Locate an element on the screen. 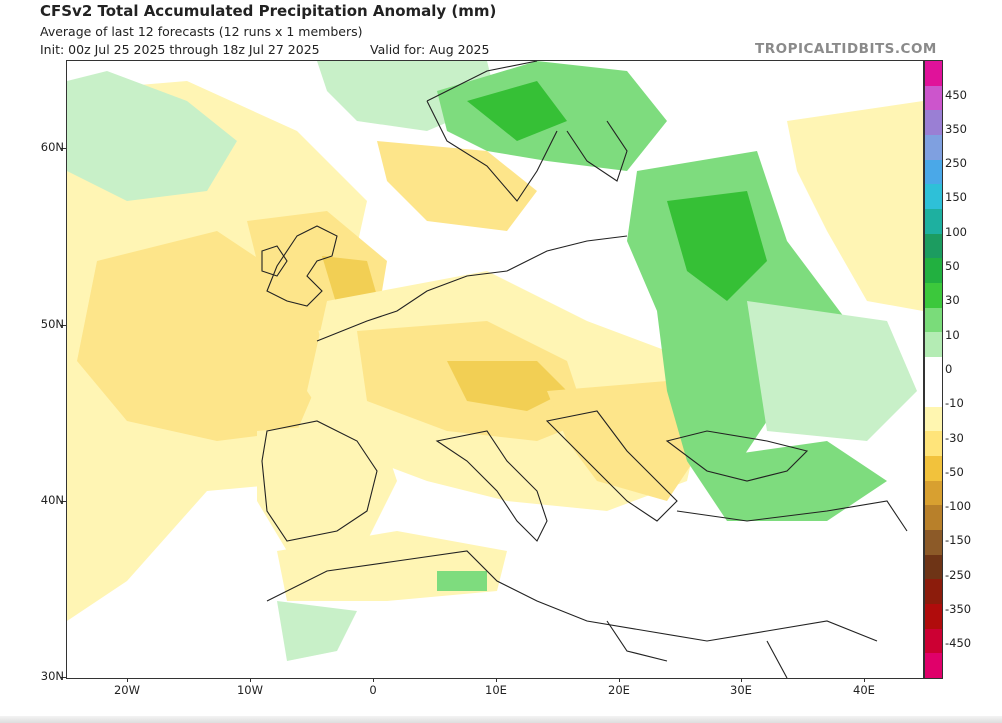 The image size is (1002, 723). lon-label: 0 is located at coordinates (373, 690).